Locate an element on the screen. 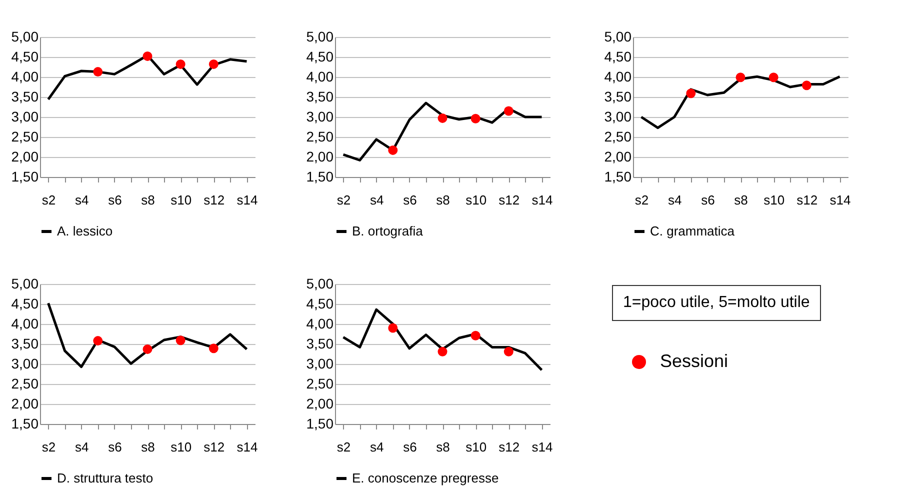  legend-label: D. struttura testo is located at coordinates (105, 478).